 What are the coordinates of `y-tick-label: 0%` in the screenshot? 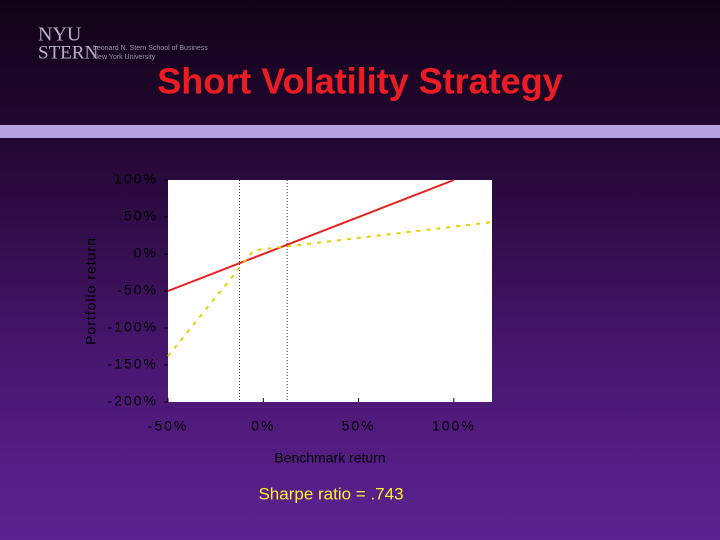 It's located at (146, 253).